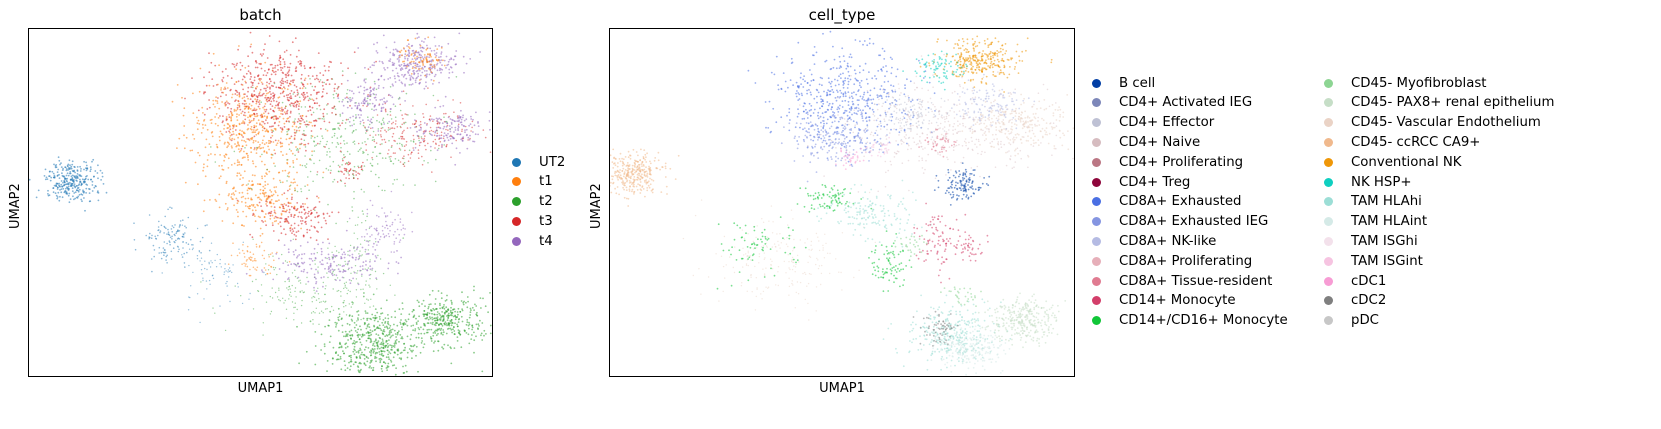  What do you see at coordinates (1160, 142) in the screenshot?
I see `legend-label: CD4+ Naive` at bounding box center [1160, 142].